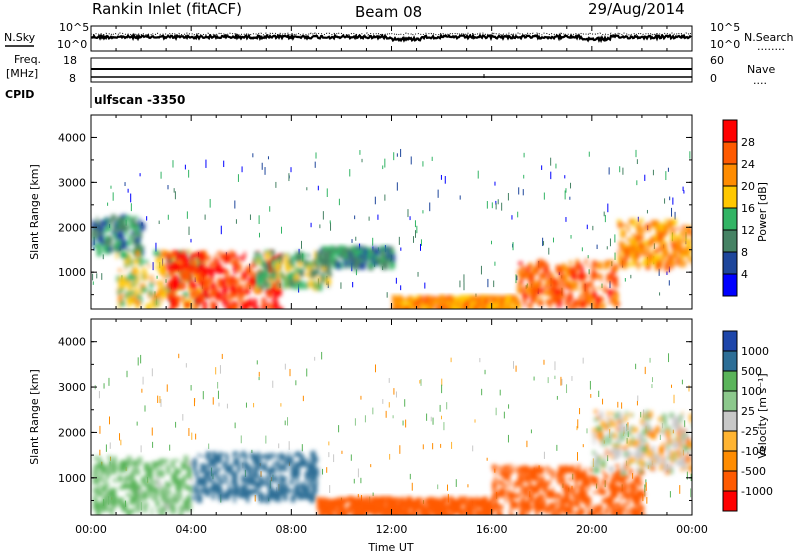 This screenshot has width=800, height=554. Describe the element at coordinates (730, 361) in the screenshot. I see `colorbar-swatch` at that location.